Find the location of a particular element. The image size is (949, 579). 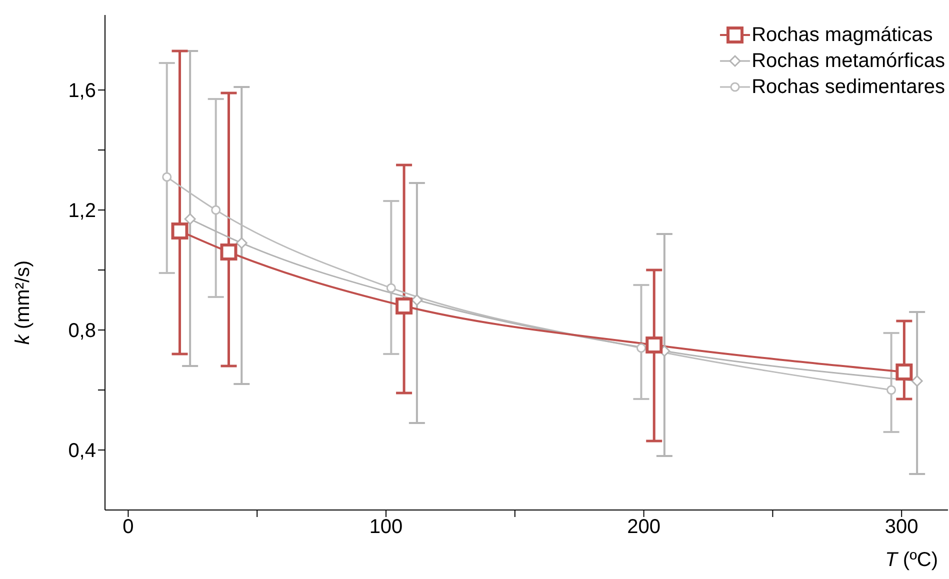

legend-label: Rochas metamórficas is located at coordinates (848, 61).